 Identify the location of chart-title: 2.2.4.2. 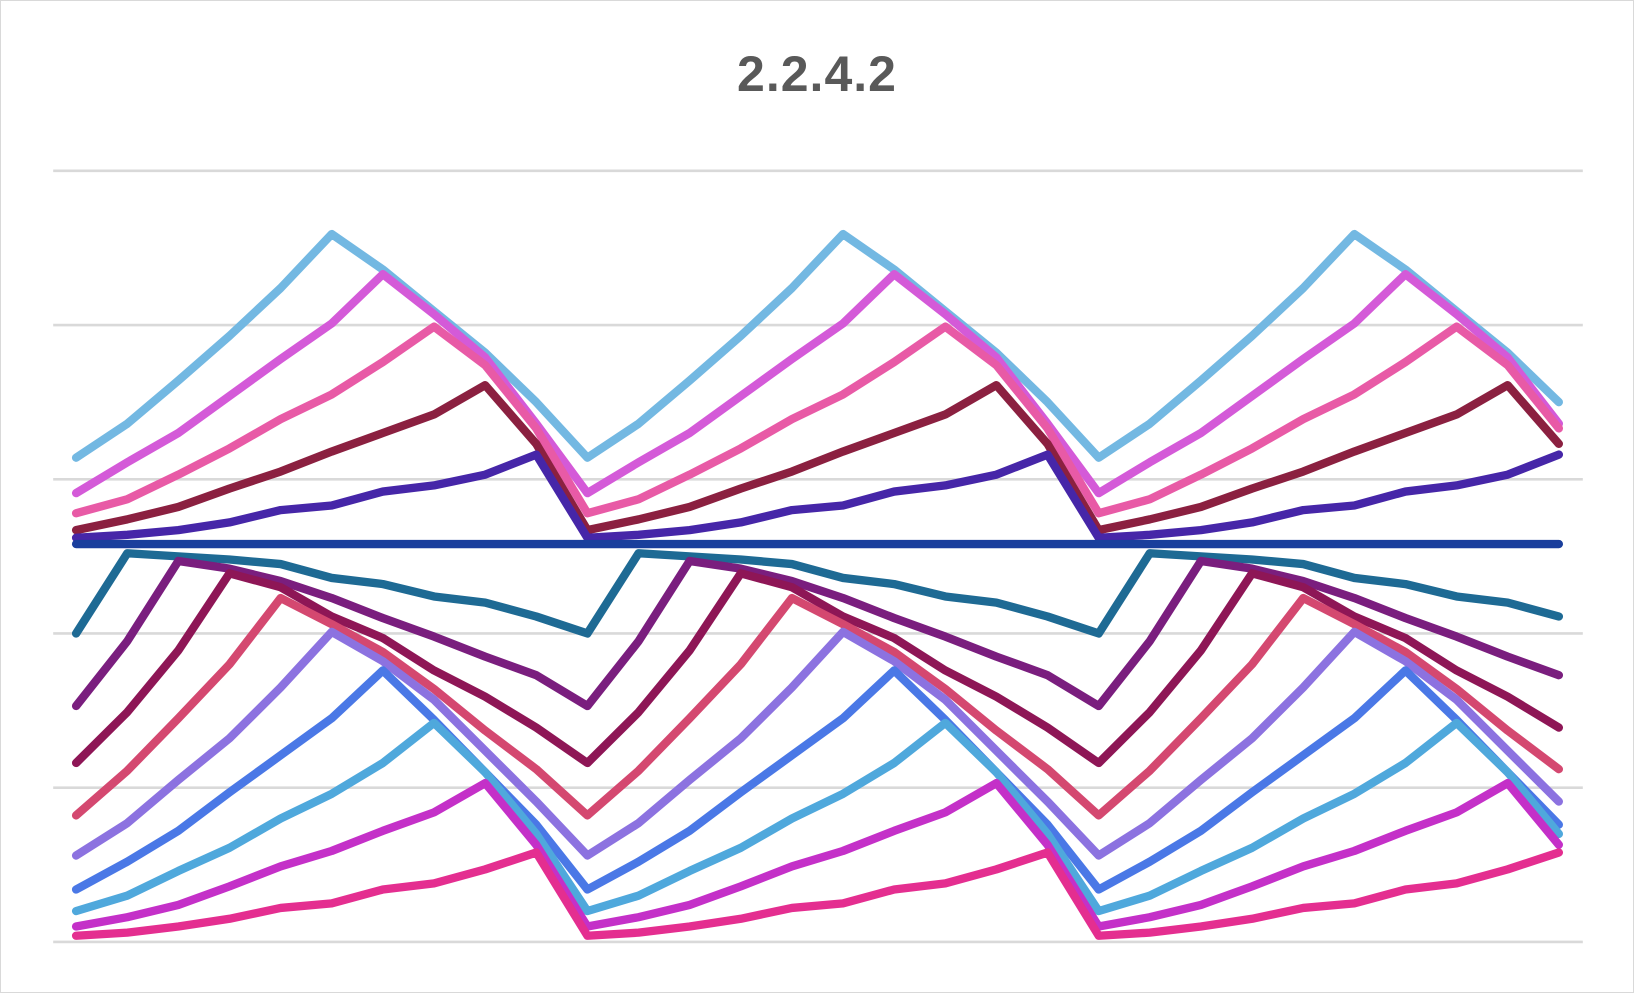
(817, 74).